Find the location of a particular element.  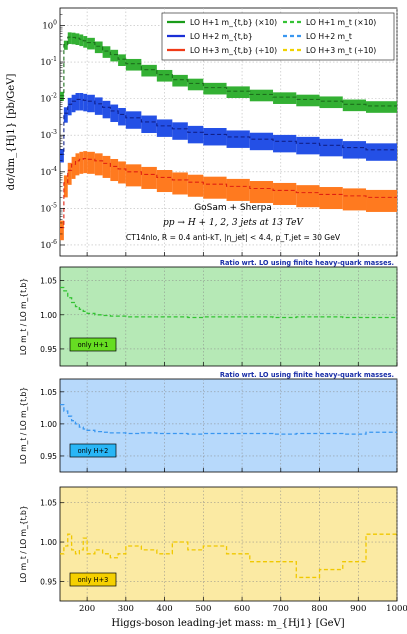

annotation-process: pp → H + 1, 2, 3 jets at 13 TeV is located at coordinates (233, 223).